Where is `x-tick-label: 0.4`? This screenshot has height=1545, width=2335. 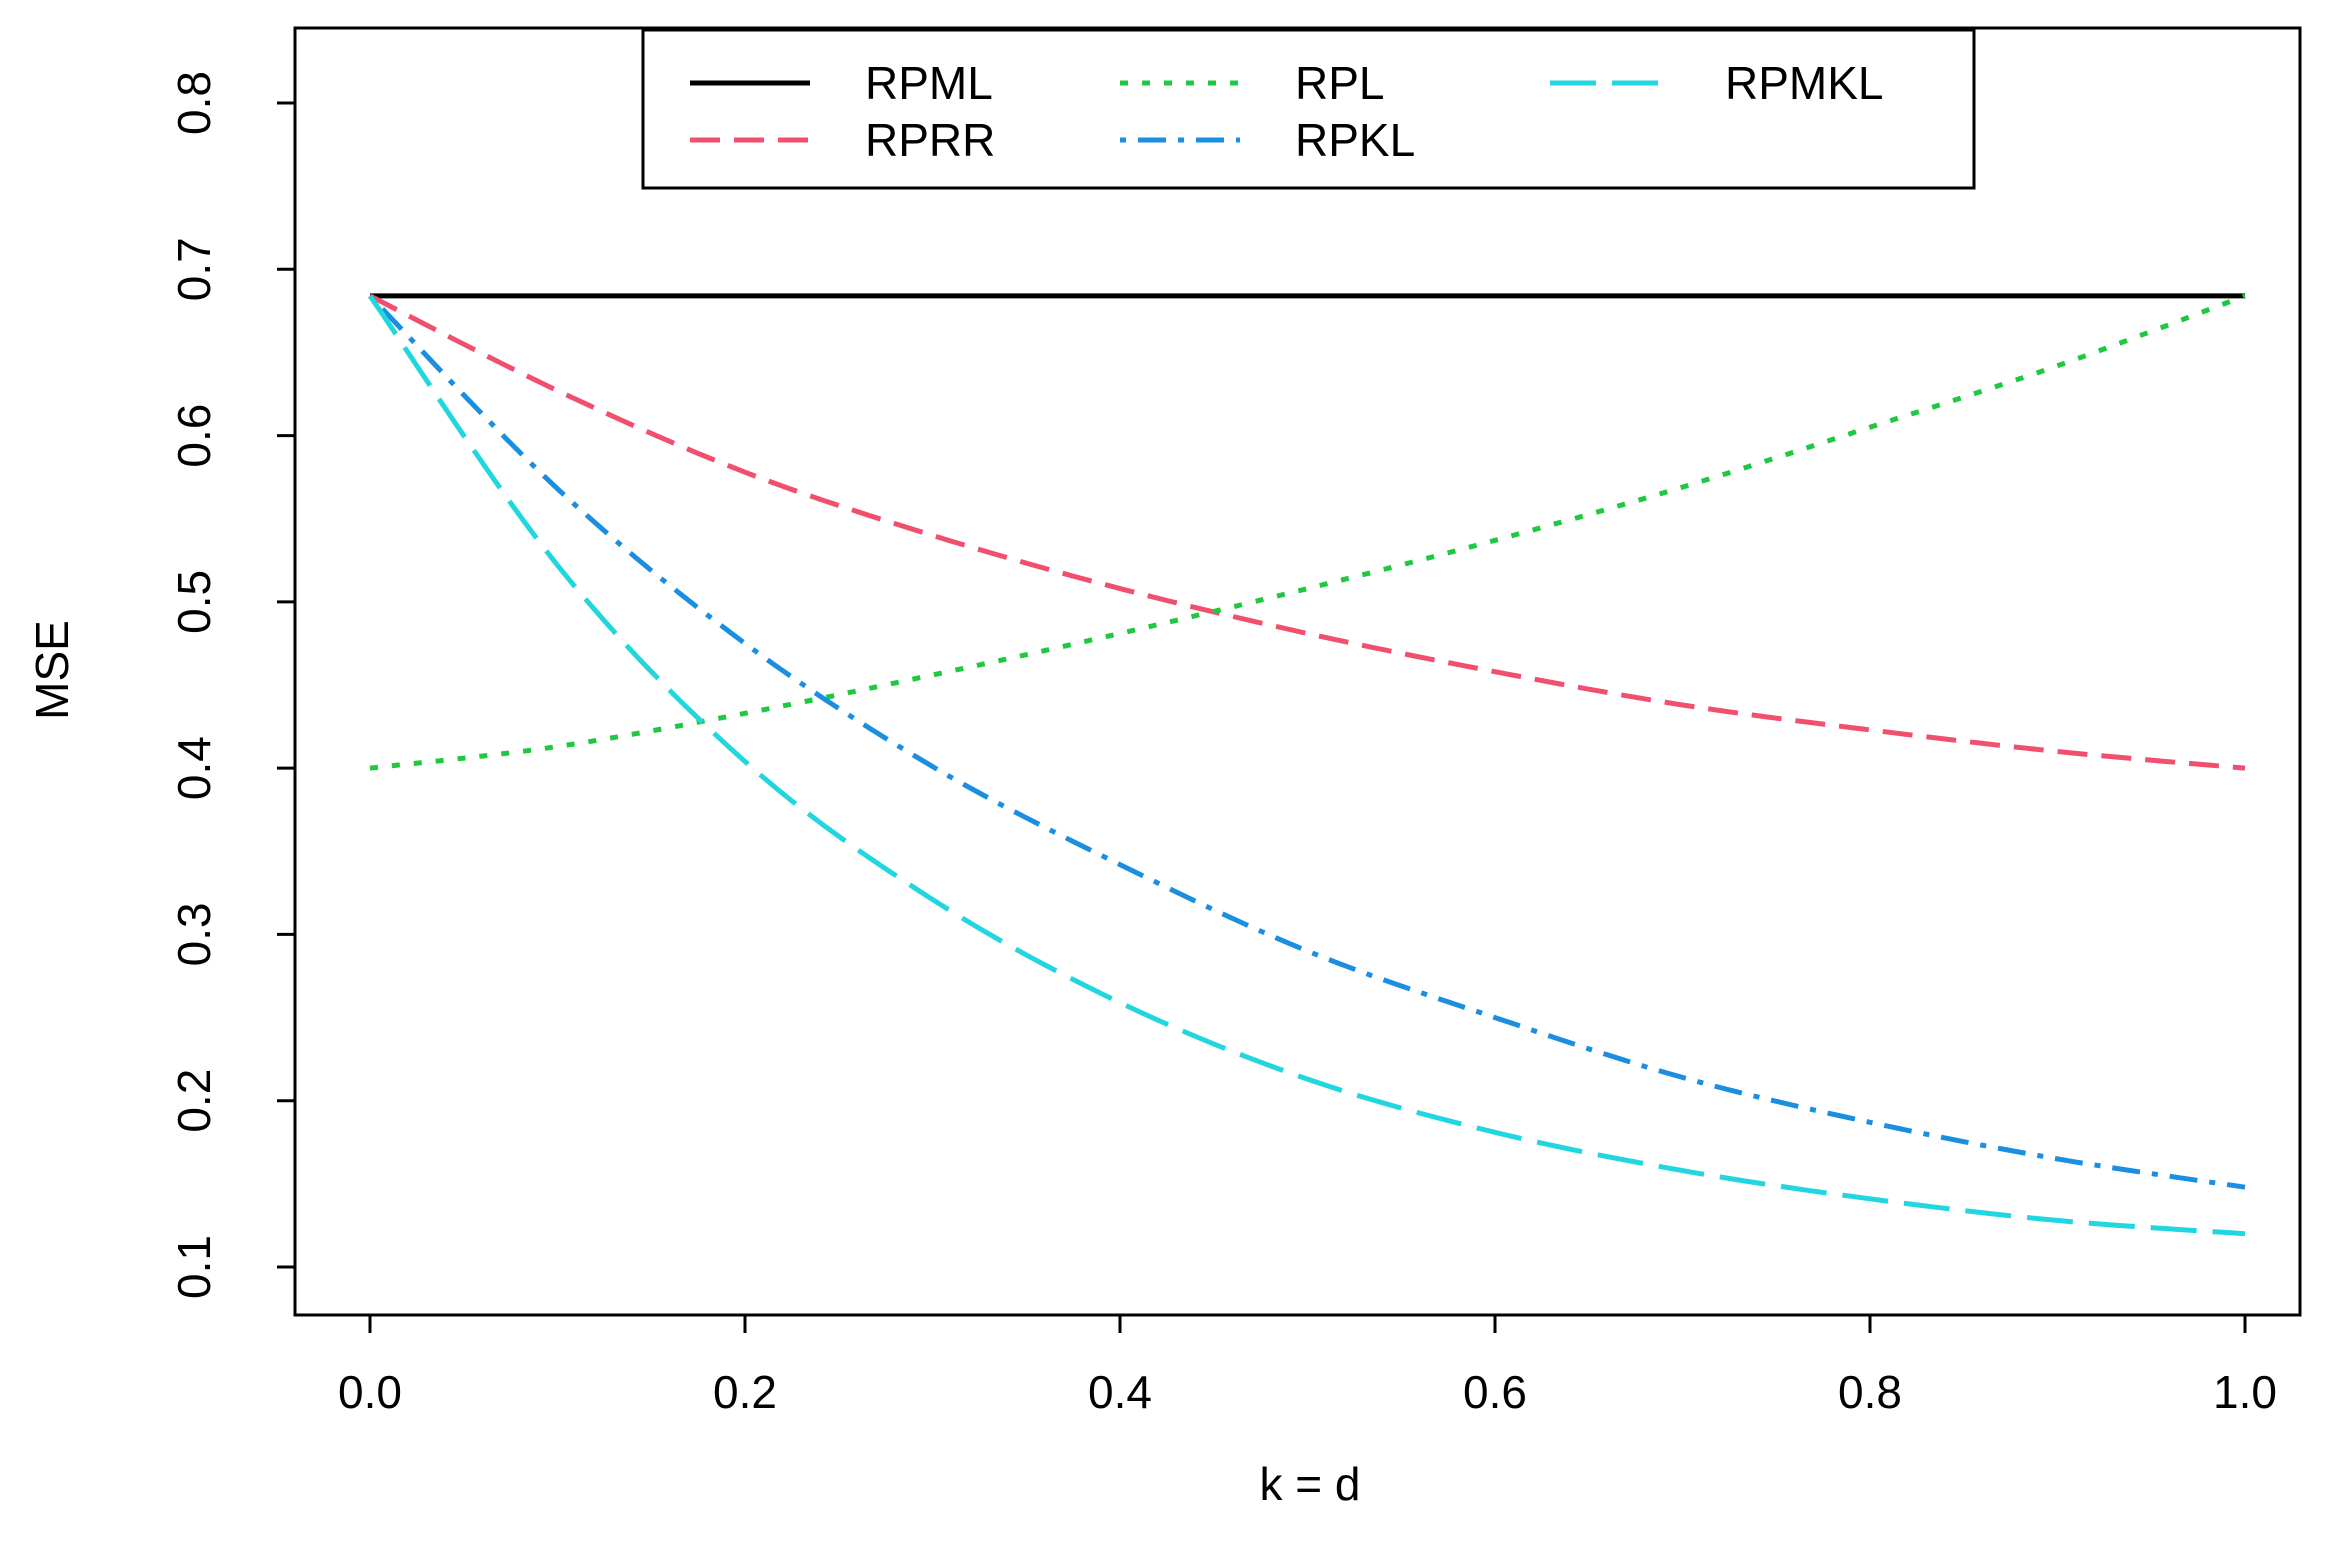
x-tick-label: 0.4 is located at coordinates (1120, 1392).